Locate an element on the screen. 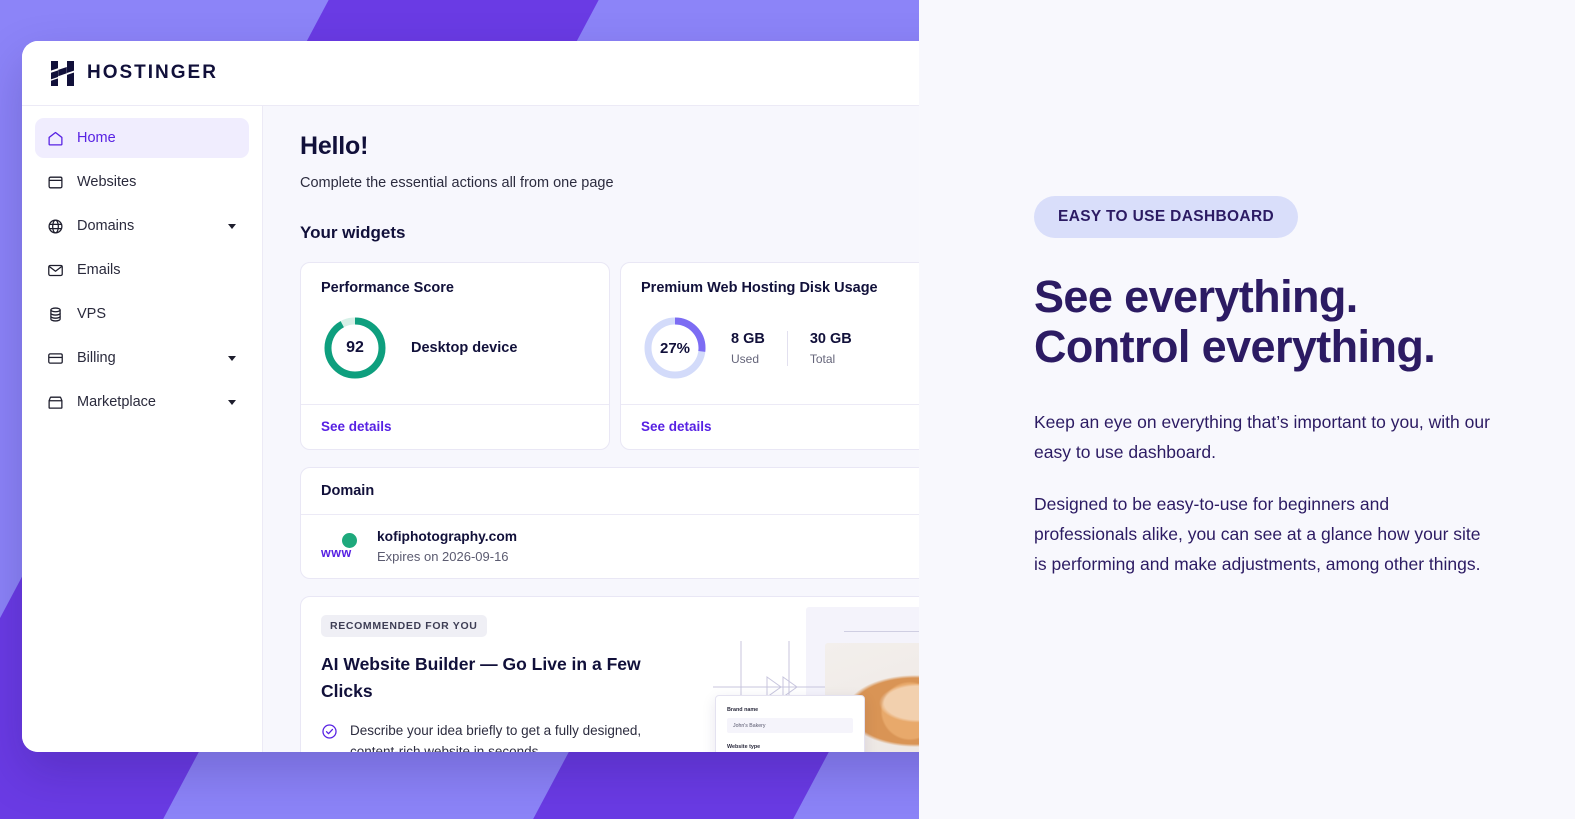  mini-brand-name-value: John's Bakery is located at coordinates (790, 725).